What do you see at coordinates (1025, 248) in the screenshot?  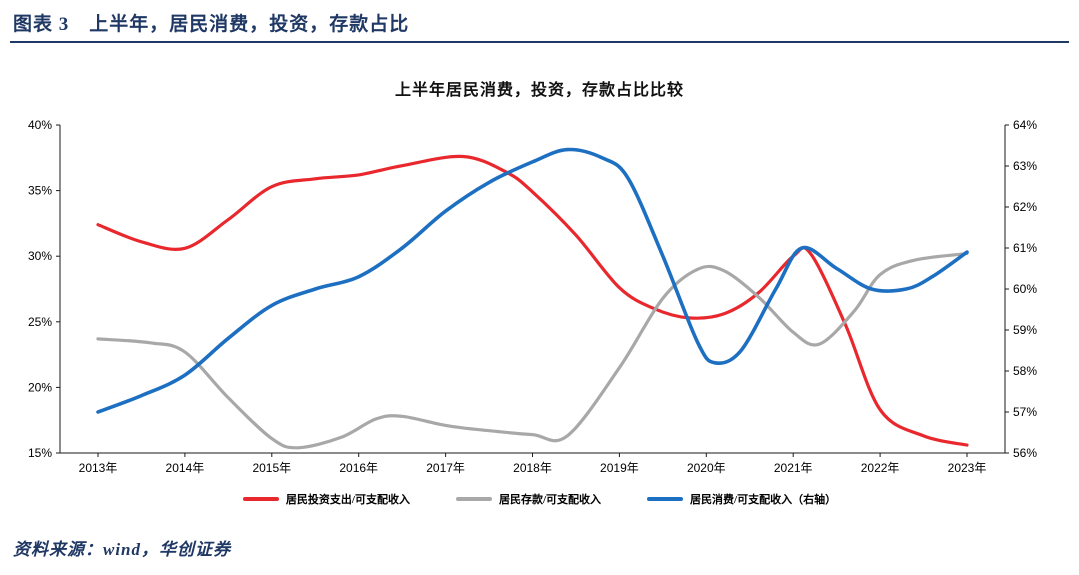 I see `right-axis-tick-label: 61%` at bounding box center [1025, 248].